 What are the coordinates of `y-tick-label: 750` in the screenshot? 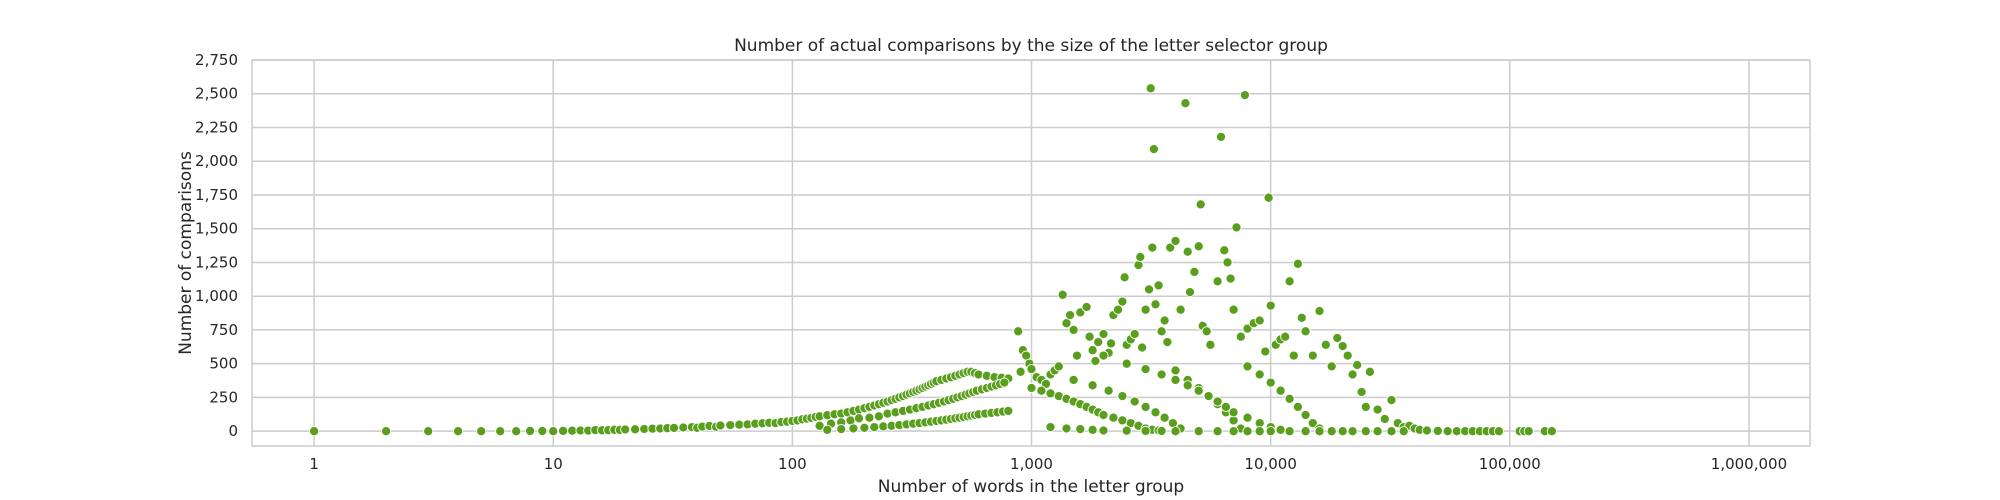 It's located at (223, 330).